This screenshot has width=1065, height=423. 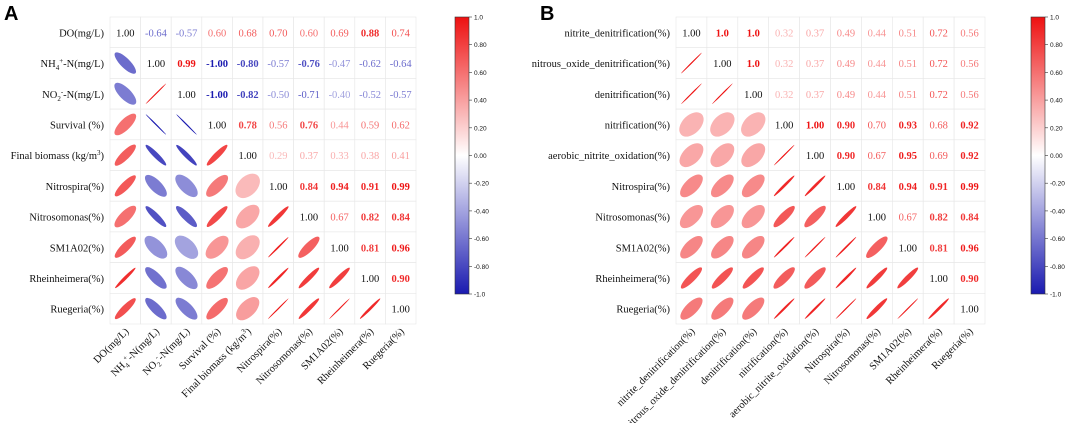 I want to click on value-label-2-2: 1.00, so click(x=186, y=95).